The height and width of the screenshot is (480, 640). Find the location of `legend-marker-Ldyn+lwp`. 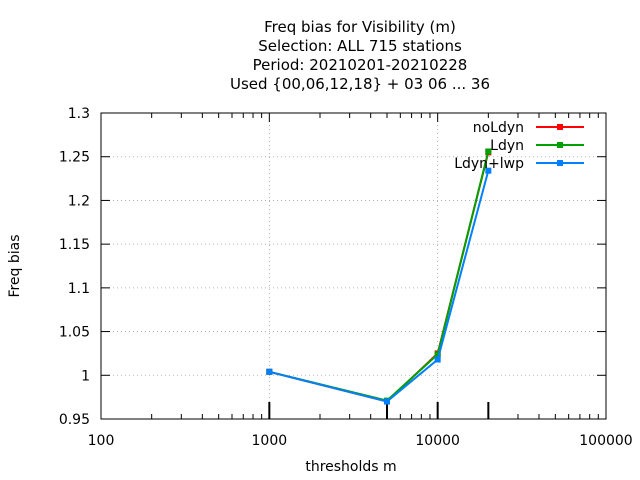

legend-marker-Ldyn+lwp is located at coordinates (560, 163).